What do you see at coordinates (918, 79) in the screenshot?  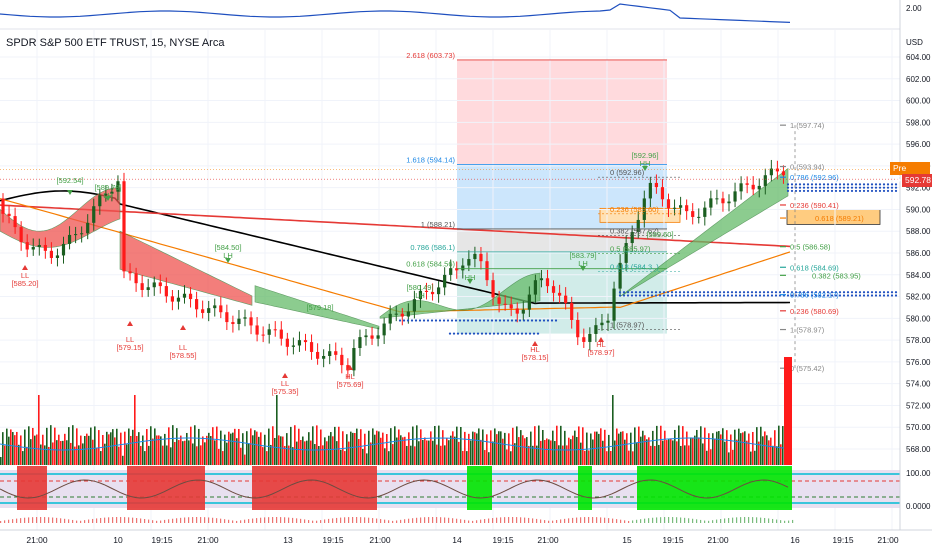 I see `price-tick-label: 602.00` at bounding box center [918, 79].